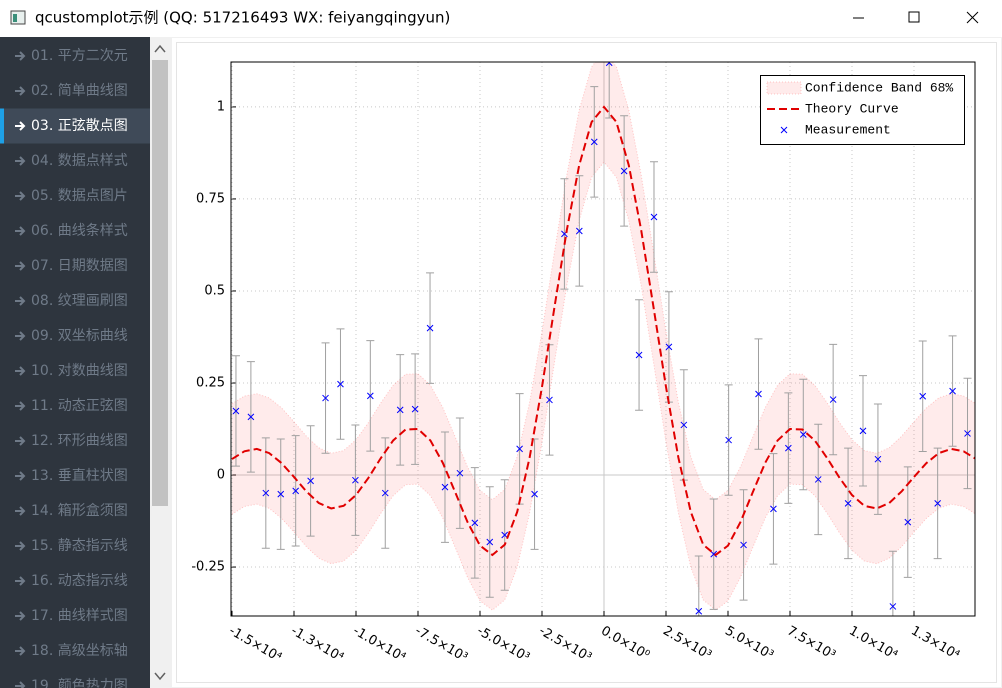 Image resolution: width=1002 pixels, height=688 pixels. Describe the element at coordinates (79, 441) in the screenshot. I see `nav-item-label: 12. 环形曲线图` at that location.